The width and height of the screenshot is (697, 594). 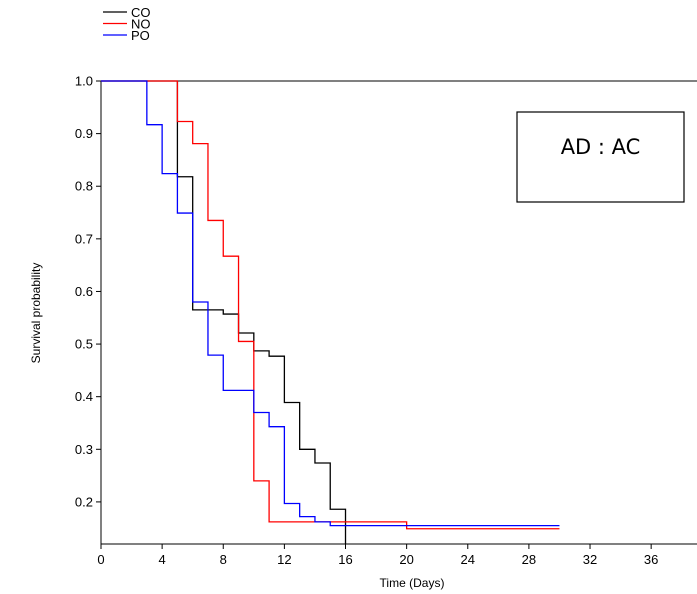 I want to click on x-tick-label: 8, so click(x=223, y=559).